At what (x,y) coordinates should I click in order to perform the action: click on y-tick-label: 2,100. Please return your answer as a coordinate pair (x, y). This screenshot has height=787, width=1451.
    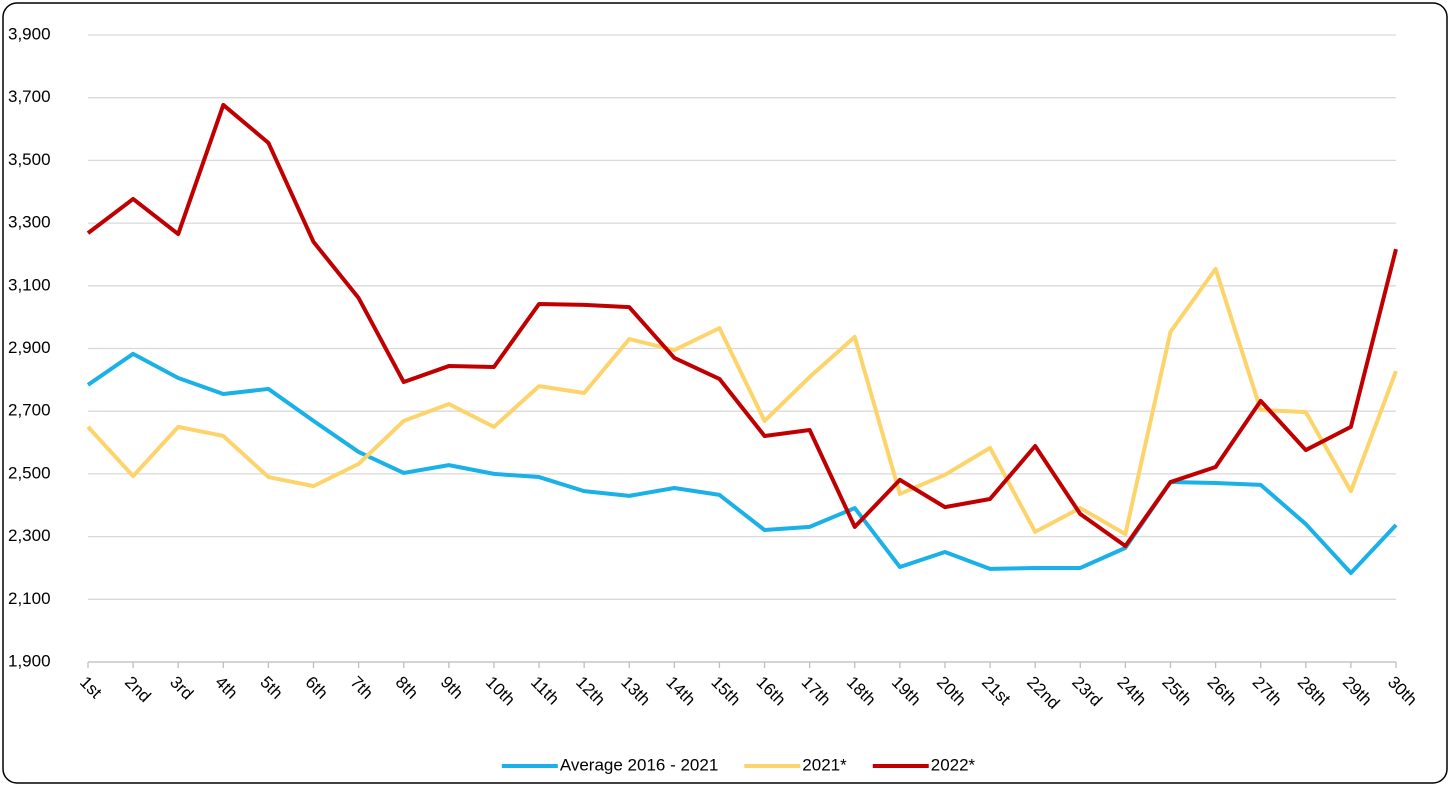
    Looking at the image, I should click on (29, 598).